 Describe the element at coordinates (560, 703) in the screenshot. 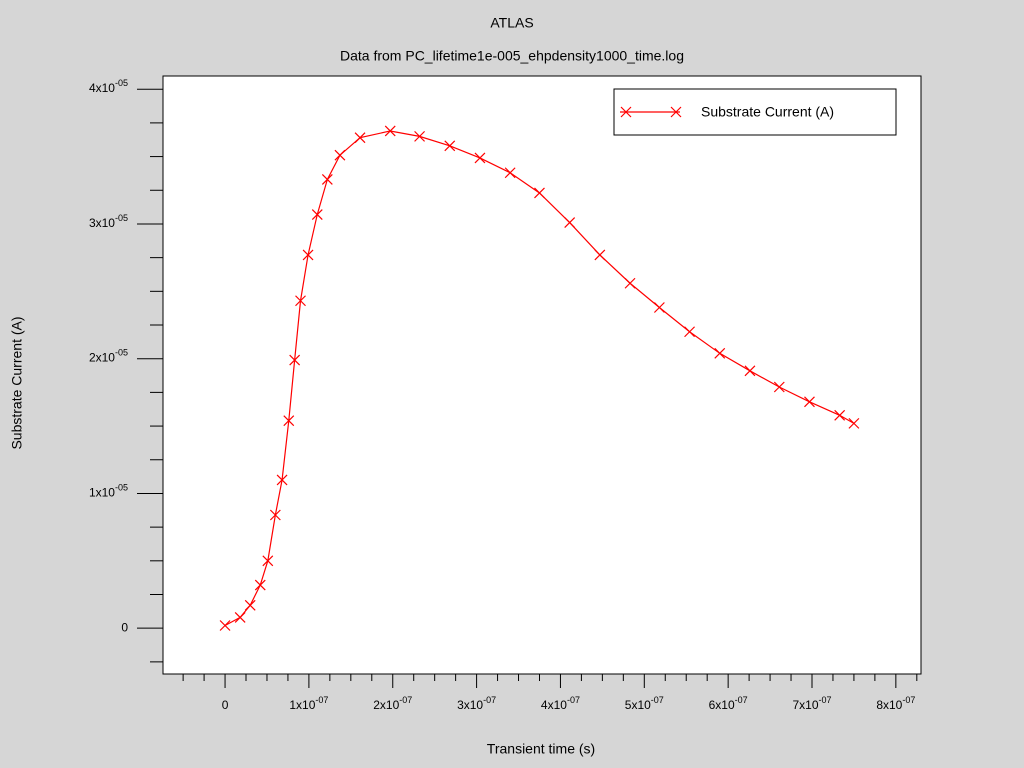

I see `x-tick-label: 4x10-07` at that location.